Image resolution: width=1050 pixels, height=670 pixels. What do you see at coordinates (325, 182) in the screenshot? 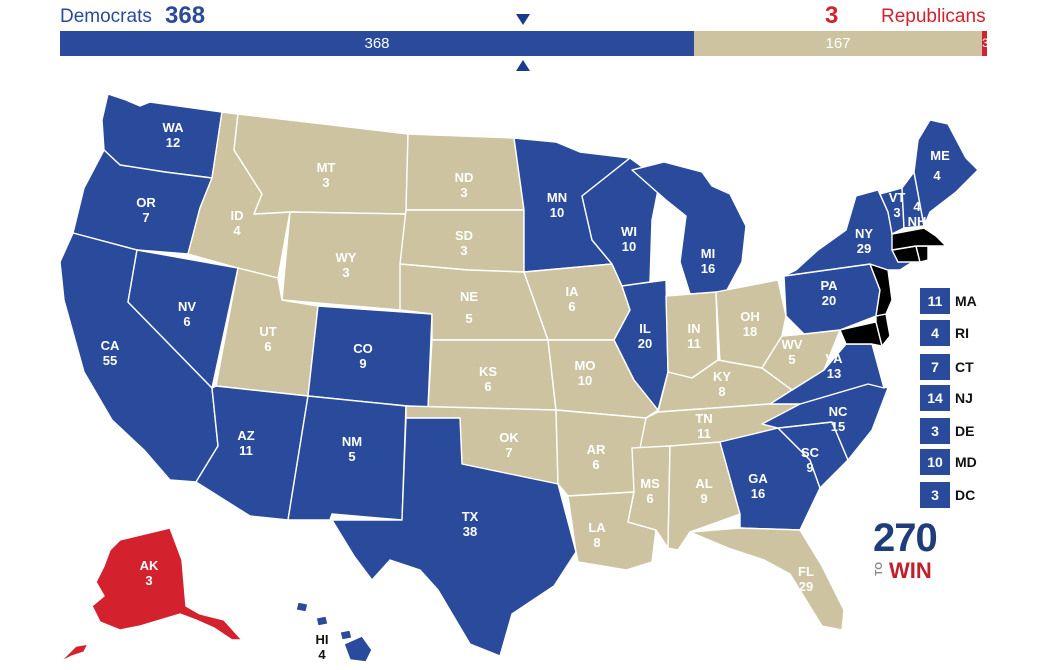
I see `label-mt-ev: 3` at bounding box center [325, 182].